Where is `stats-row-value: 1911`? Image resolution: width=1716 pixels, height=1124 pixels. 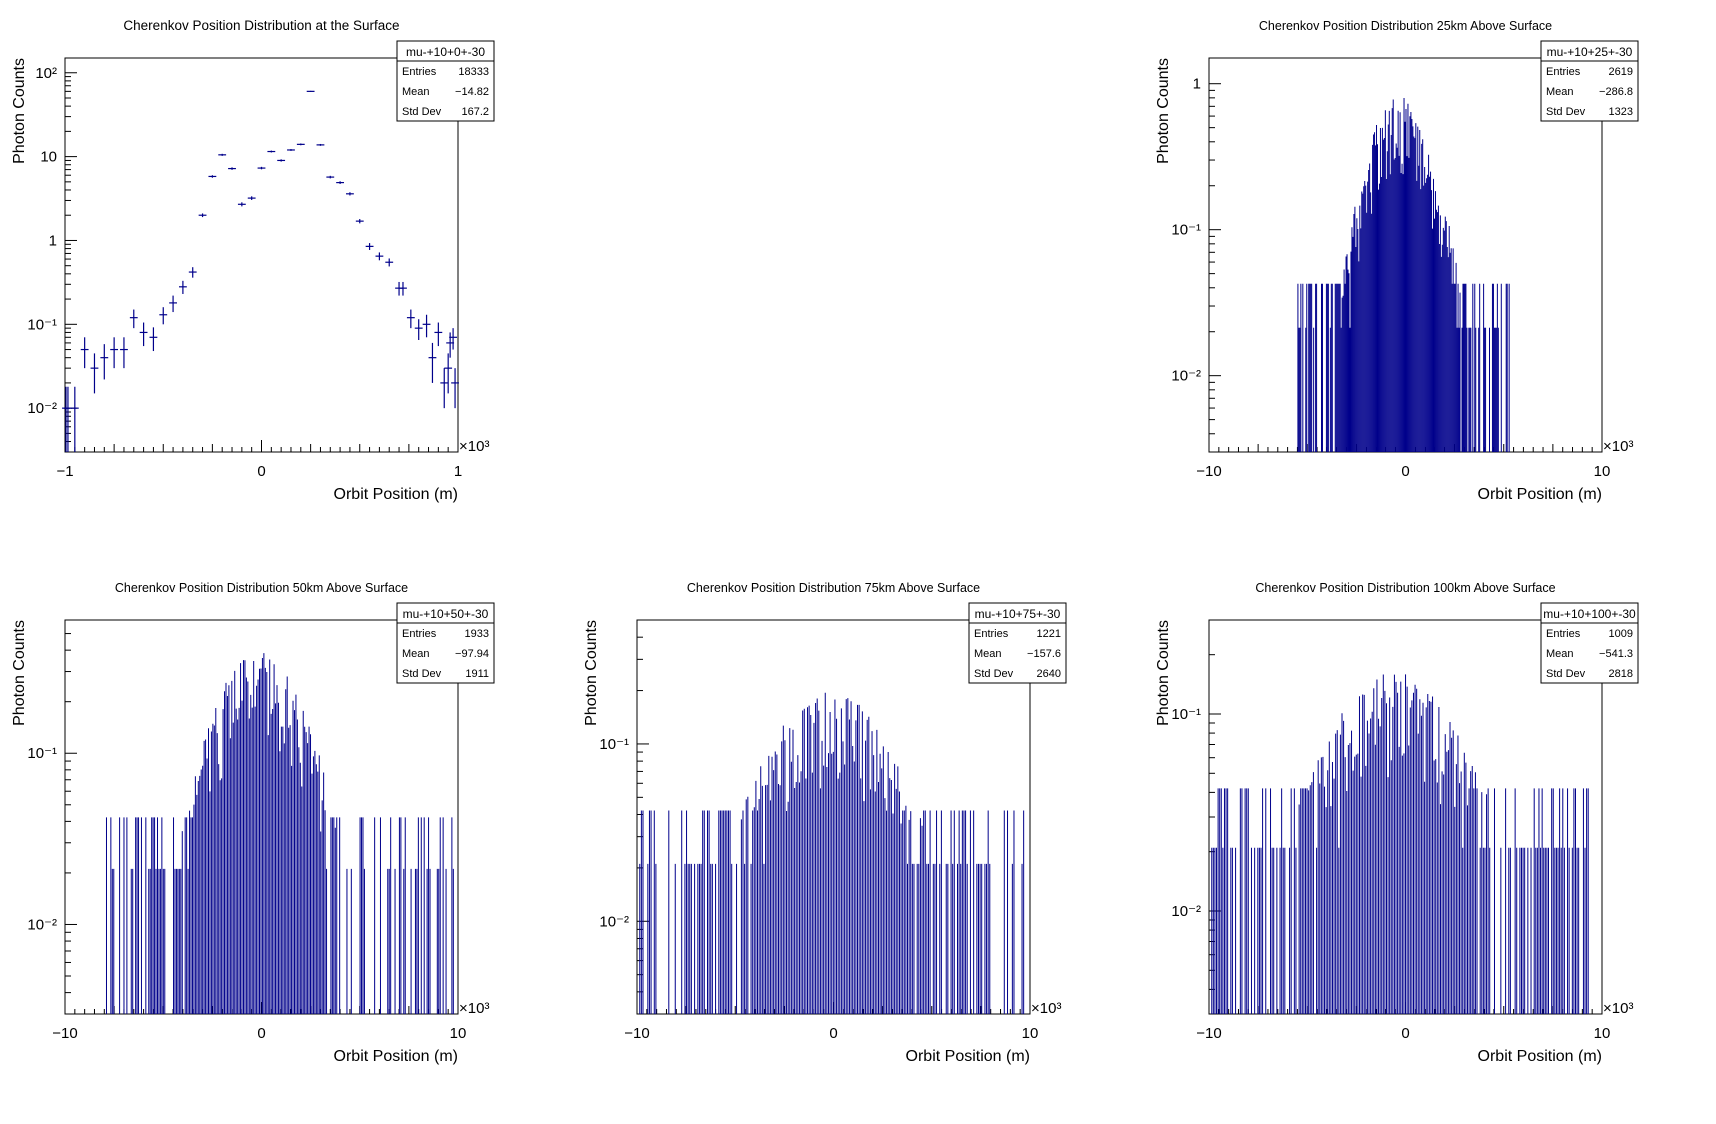
stats-row-value: 1911 is located at coordinates (477, 674).